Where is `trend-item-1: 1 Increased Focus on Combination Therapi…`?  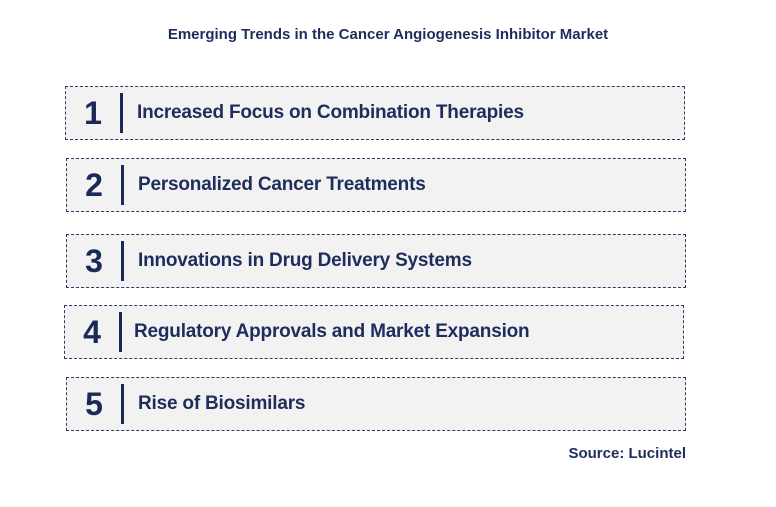
trend-item-1: 1 Increased Focus on Combination Therapi… is located at coordinates (375, 113).